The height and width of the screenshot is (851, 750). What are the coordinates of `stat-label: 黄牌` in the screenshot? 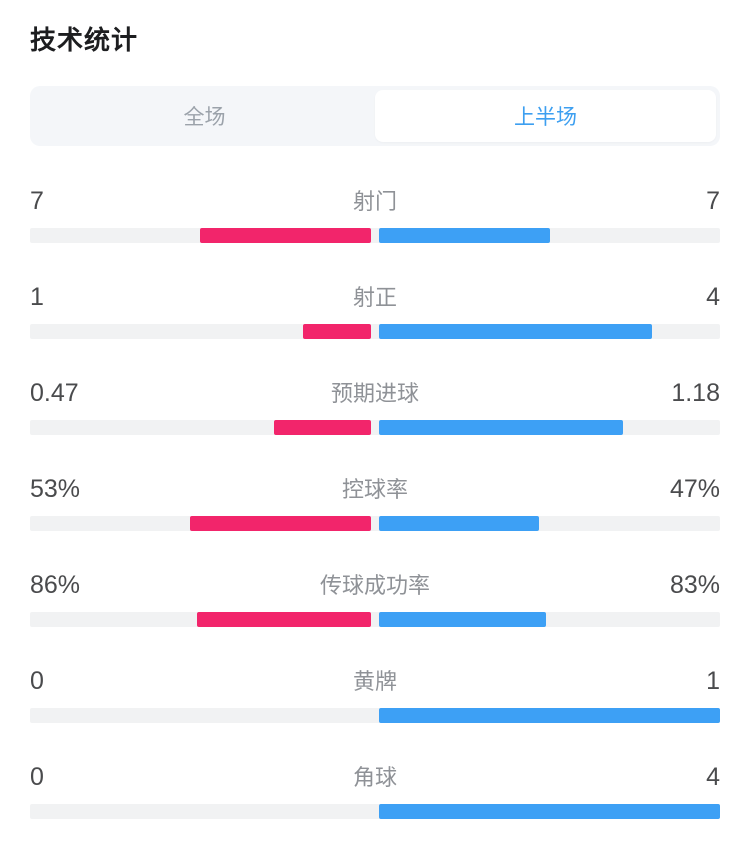 It's located at (374, 681).